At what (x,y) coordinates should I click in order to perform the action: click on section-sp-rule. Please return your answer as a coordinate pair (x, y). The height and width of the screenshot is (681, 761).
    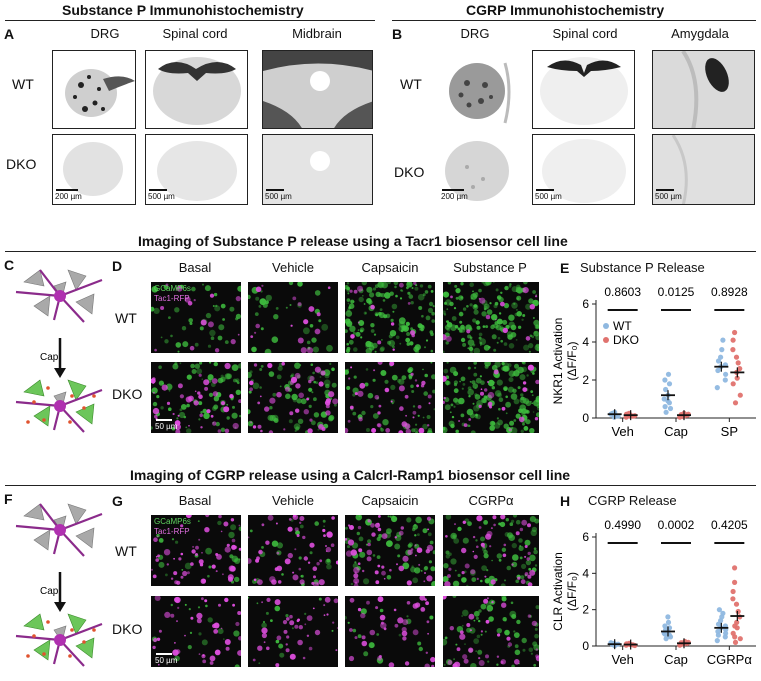
    Looking at the image, I should click on (380, 251).